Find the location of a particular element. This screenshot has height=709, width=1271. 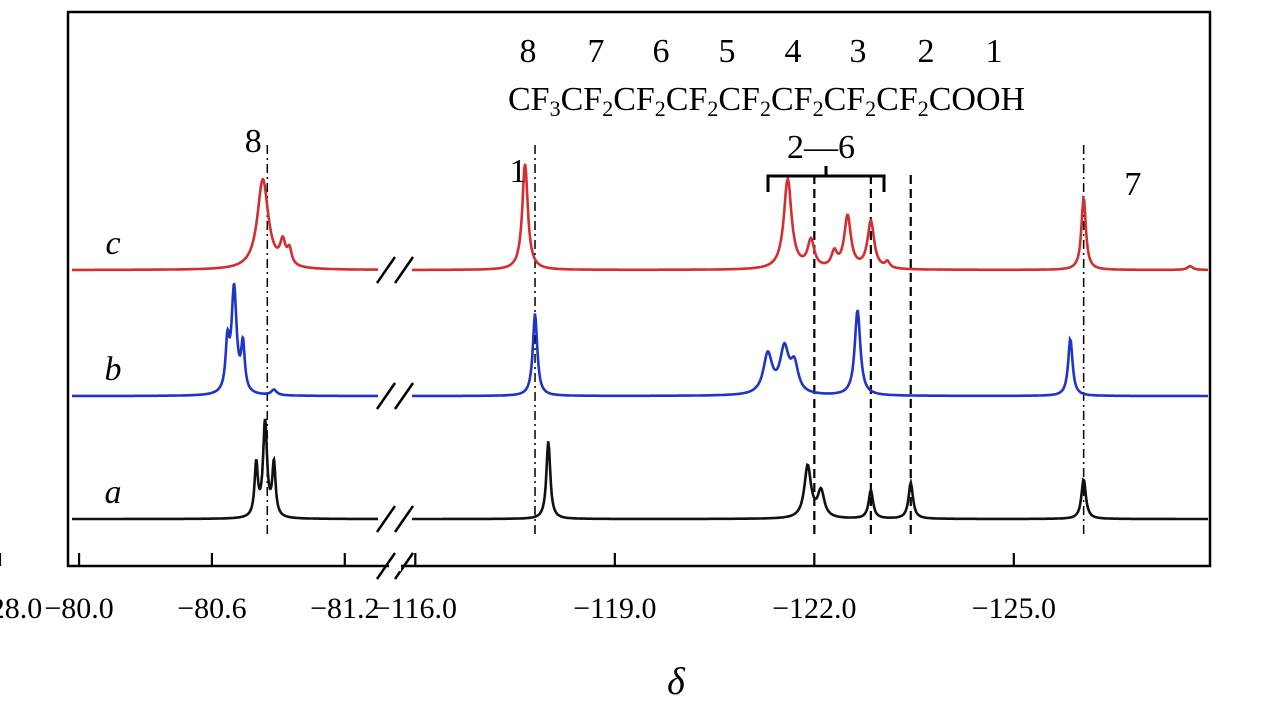

formula-position-number: 3 is located at coordinates (858, 51).